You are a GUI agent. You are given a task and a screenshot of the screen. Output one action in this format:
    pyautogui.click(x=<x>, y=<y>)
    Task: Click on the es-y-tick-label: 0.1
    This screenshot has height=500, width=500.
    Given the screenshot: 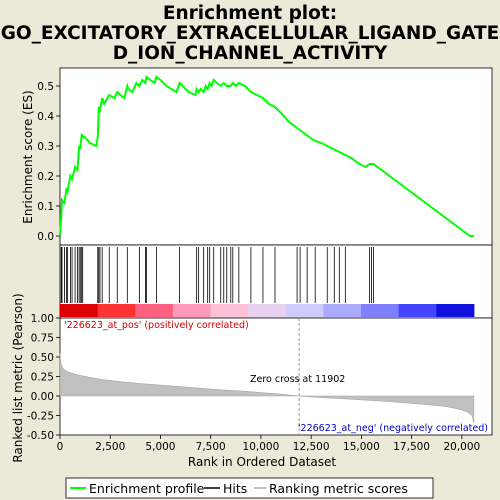 What is the action you would take?
    pyautogui.click(x=45, y=207)
    